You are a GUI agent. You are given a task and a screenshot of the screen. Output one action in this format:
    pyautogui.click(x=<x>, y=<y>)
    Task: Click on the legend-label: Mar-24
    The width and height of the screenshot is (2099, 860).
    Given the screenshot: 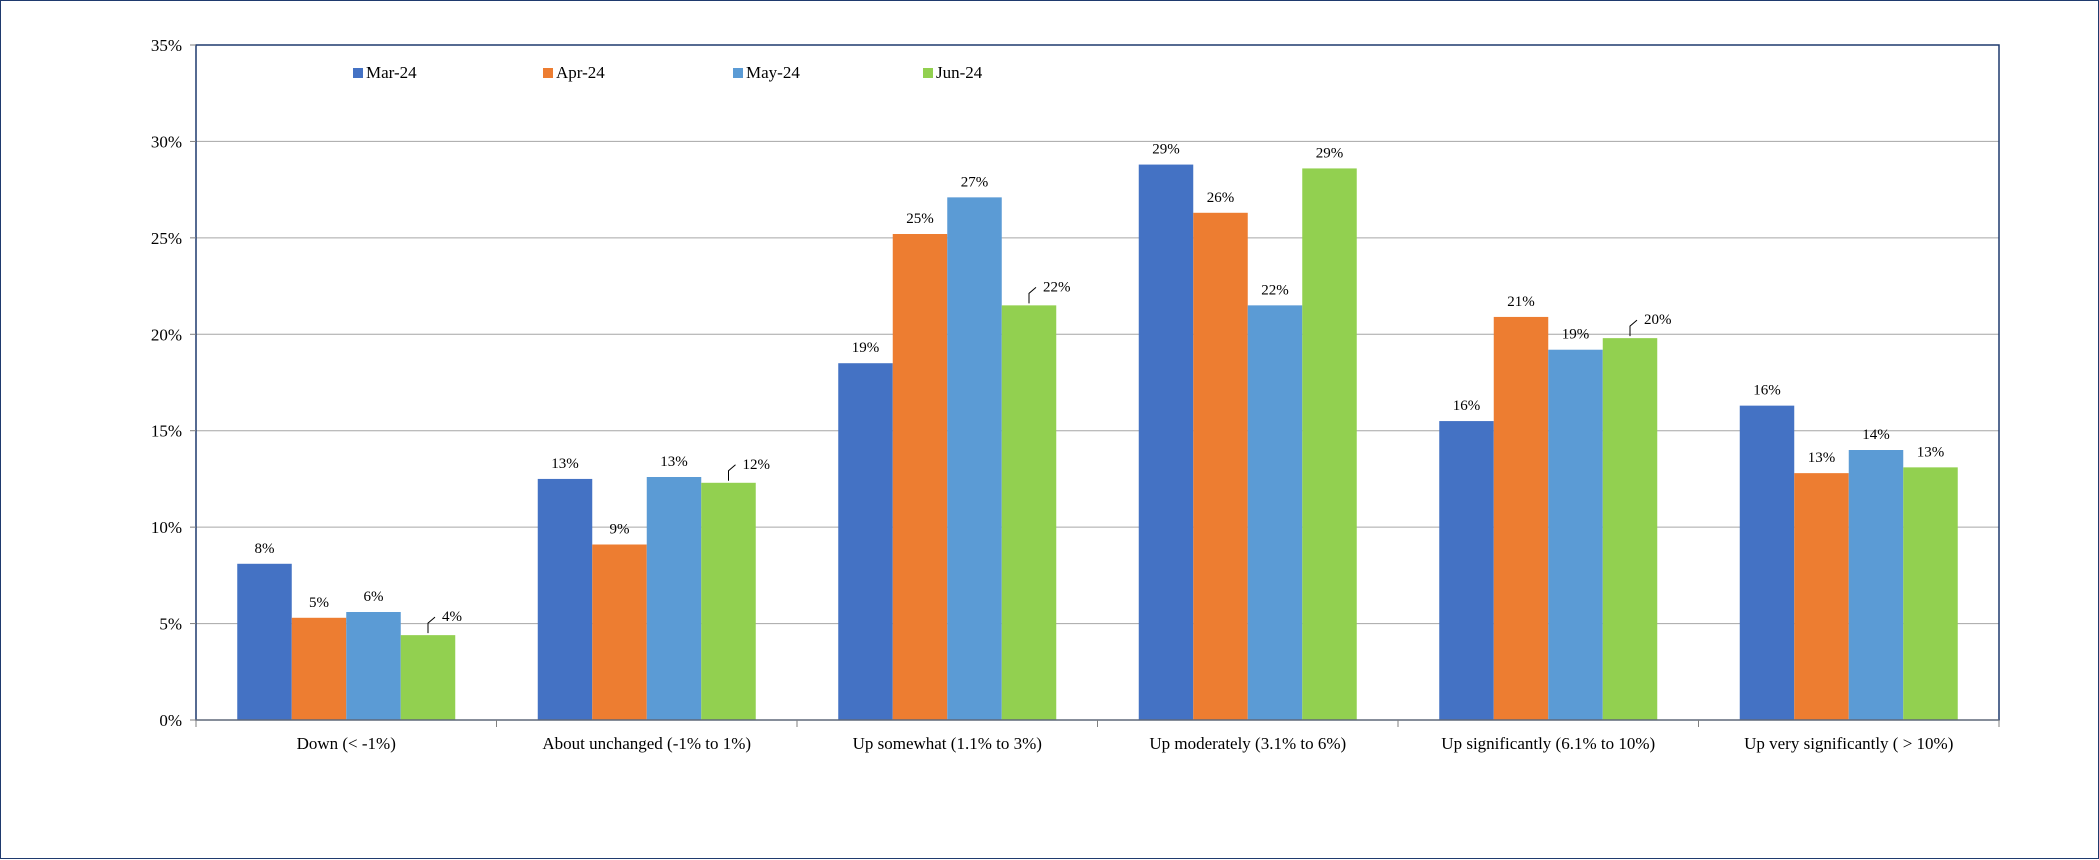 What is the action you would take?
    pyautogui.click(x=391, y=72)
    